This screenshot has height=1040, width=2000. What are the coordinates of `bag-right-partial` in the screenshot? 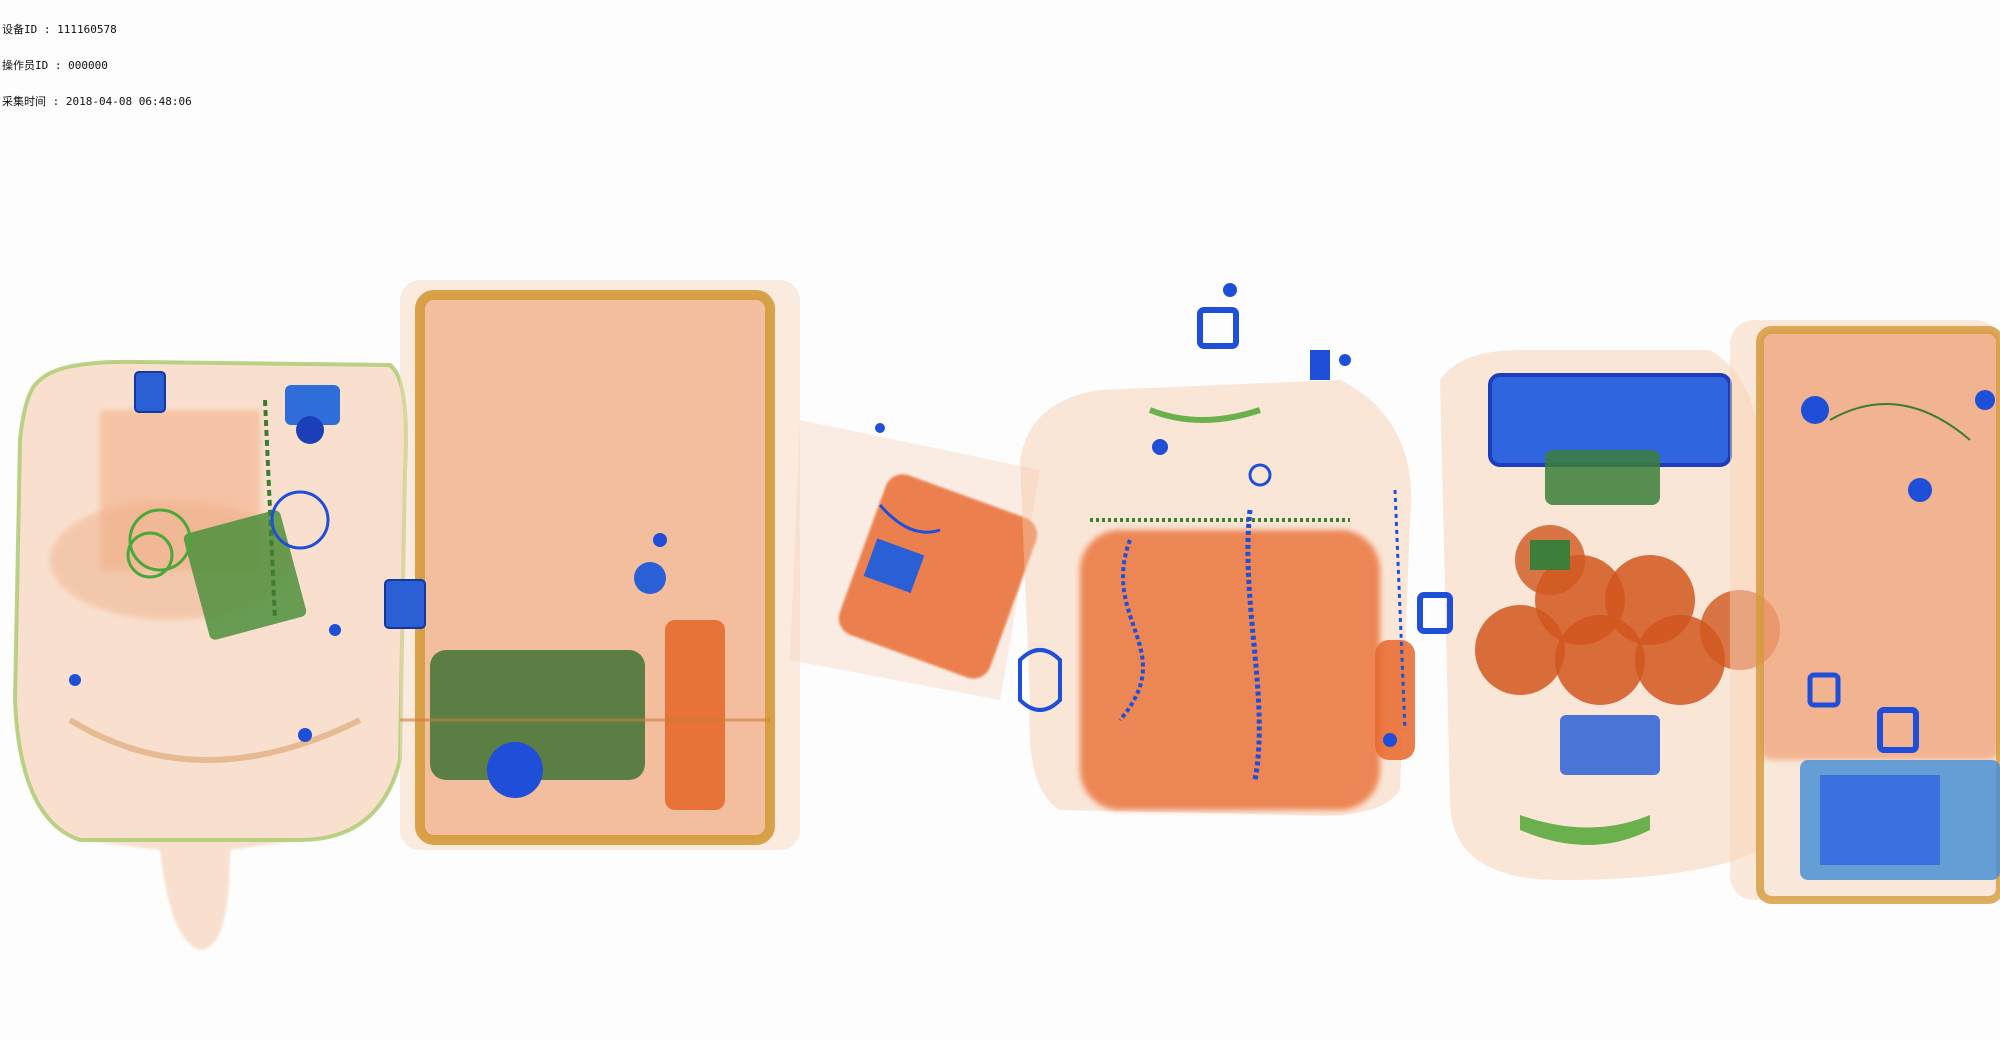 It's located at (1865, 612).